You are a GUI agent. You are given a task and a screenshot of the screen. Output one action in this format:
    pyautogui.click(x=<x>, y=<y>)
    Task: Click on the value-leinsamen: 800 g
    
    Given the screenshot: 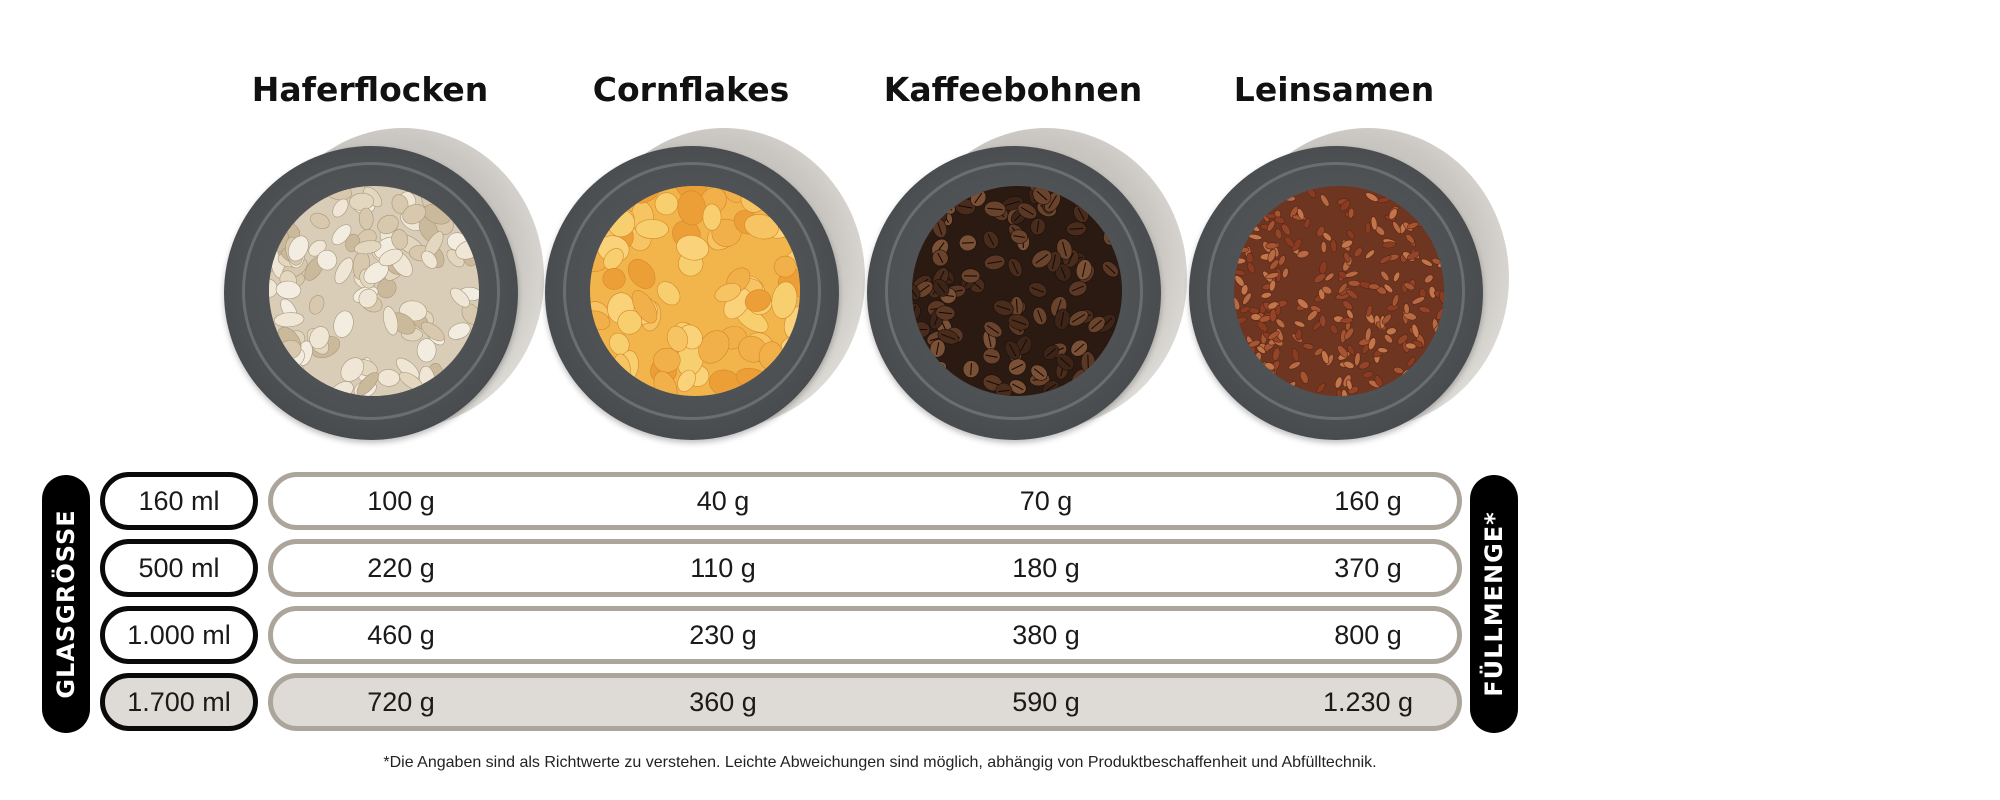 What is the action you would take?
    pyautogui.click(x=1368, y=635)
    